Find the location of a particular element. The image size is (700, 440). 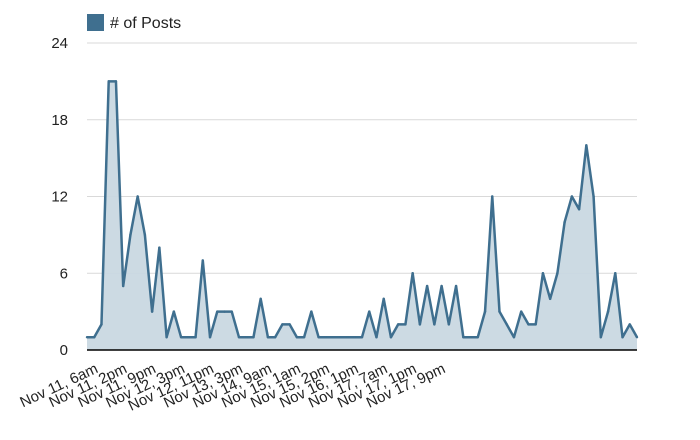

y-tick-label: 24 is located at coordinates (59, 43).